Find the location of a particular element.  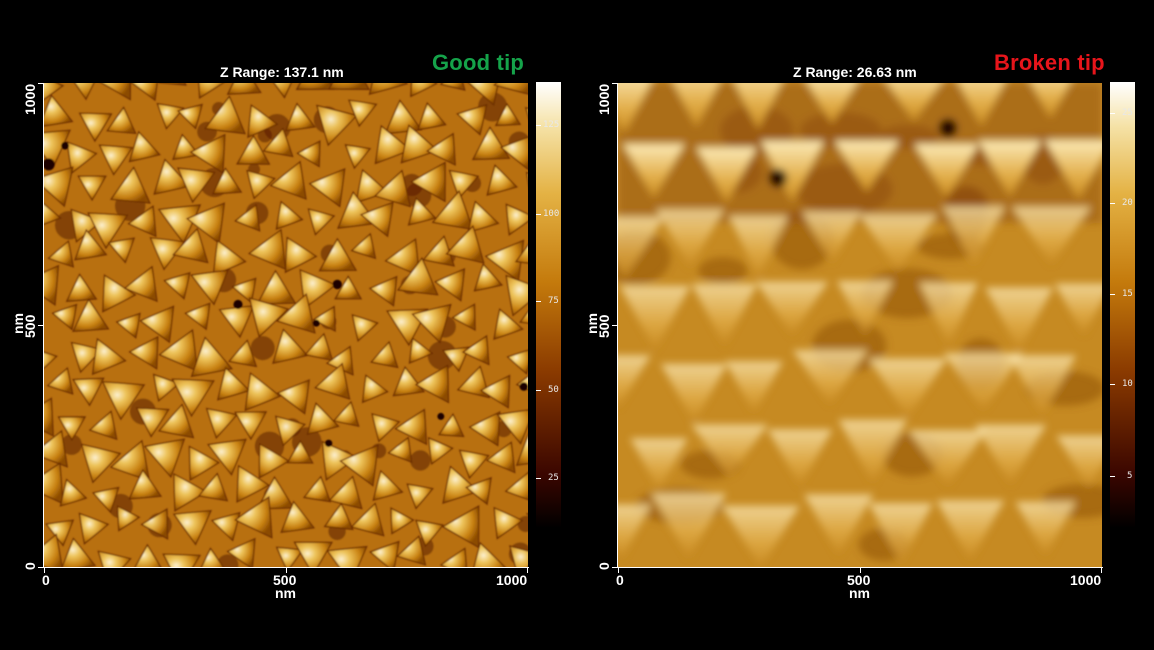

x-unit-left: nm is located at coordinates (285, 593).